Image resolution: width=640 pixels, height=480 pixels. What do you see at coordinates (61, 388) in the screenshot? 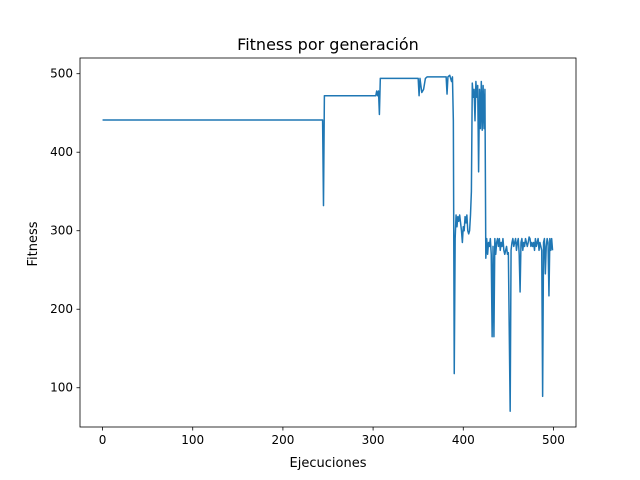
I see `y-tick-label: 100` at bounding box center [61, 388].